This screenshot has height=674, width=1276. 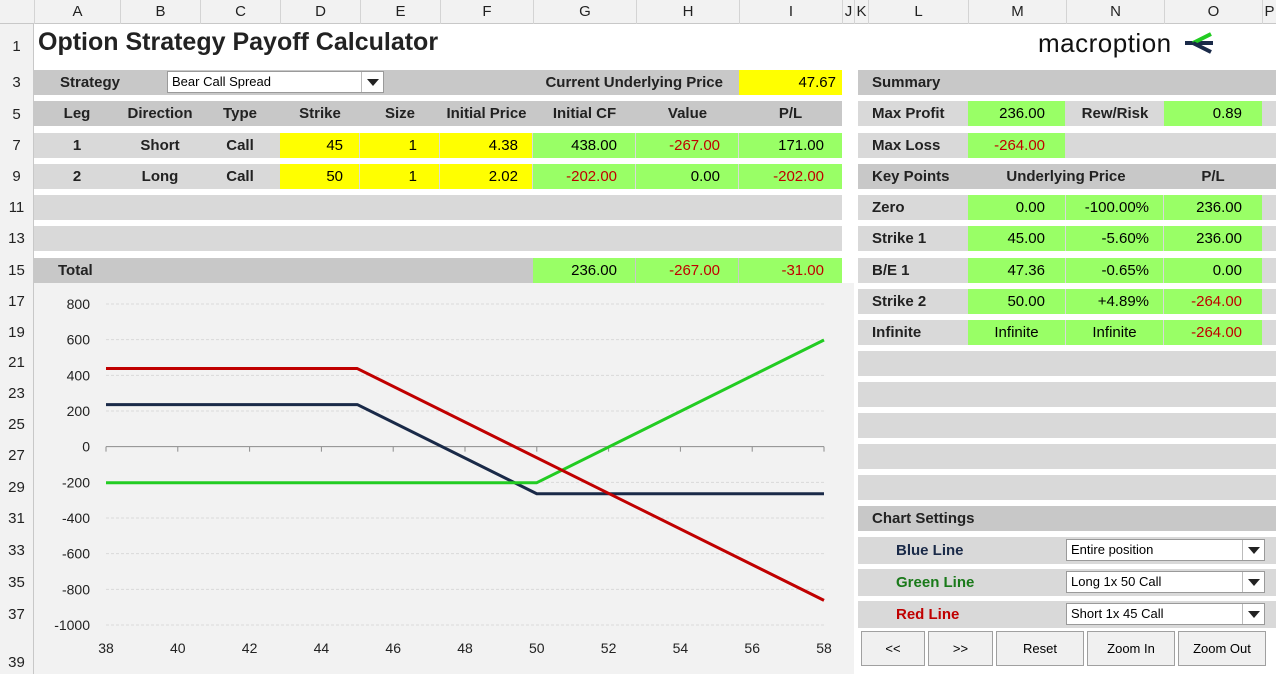 I want to click on green-line-dropdown: Long 1x 50 Call, so click(x=1165, y=582).